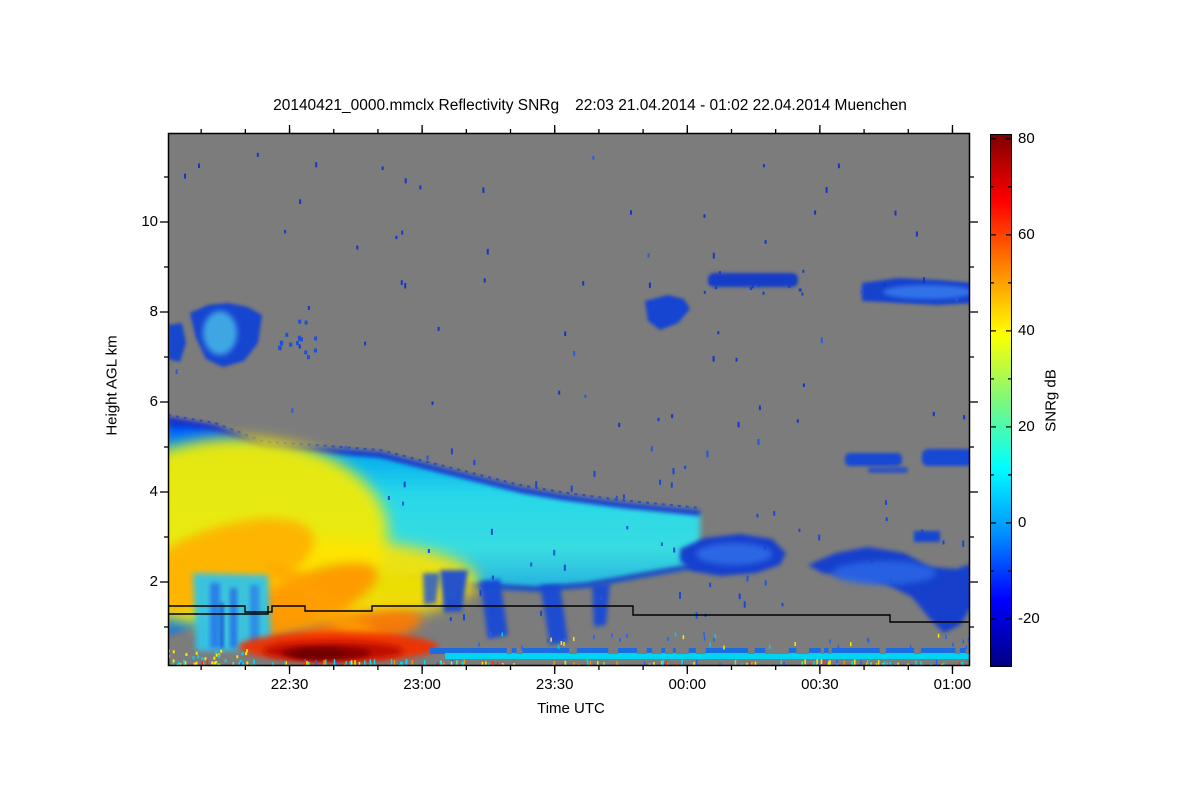 The width and height of the screenshot is (1200, 800). Describe the element at coordinates (1026, 234) in the screenshot. I see `colorbar-tick-label: 60` at that location.